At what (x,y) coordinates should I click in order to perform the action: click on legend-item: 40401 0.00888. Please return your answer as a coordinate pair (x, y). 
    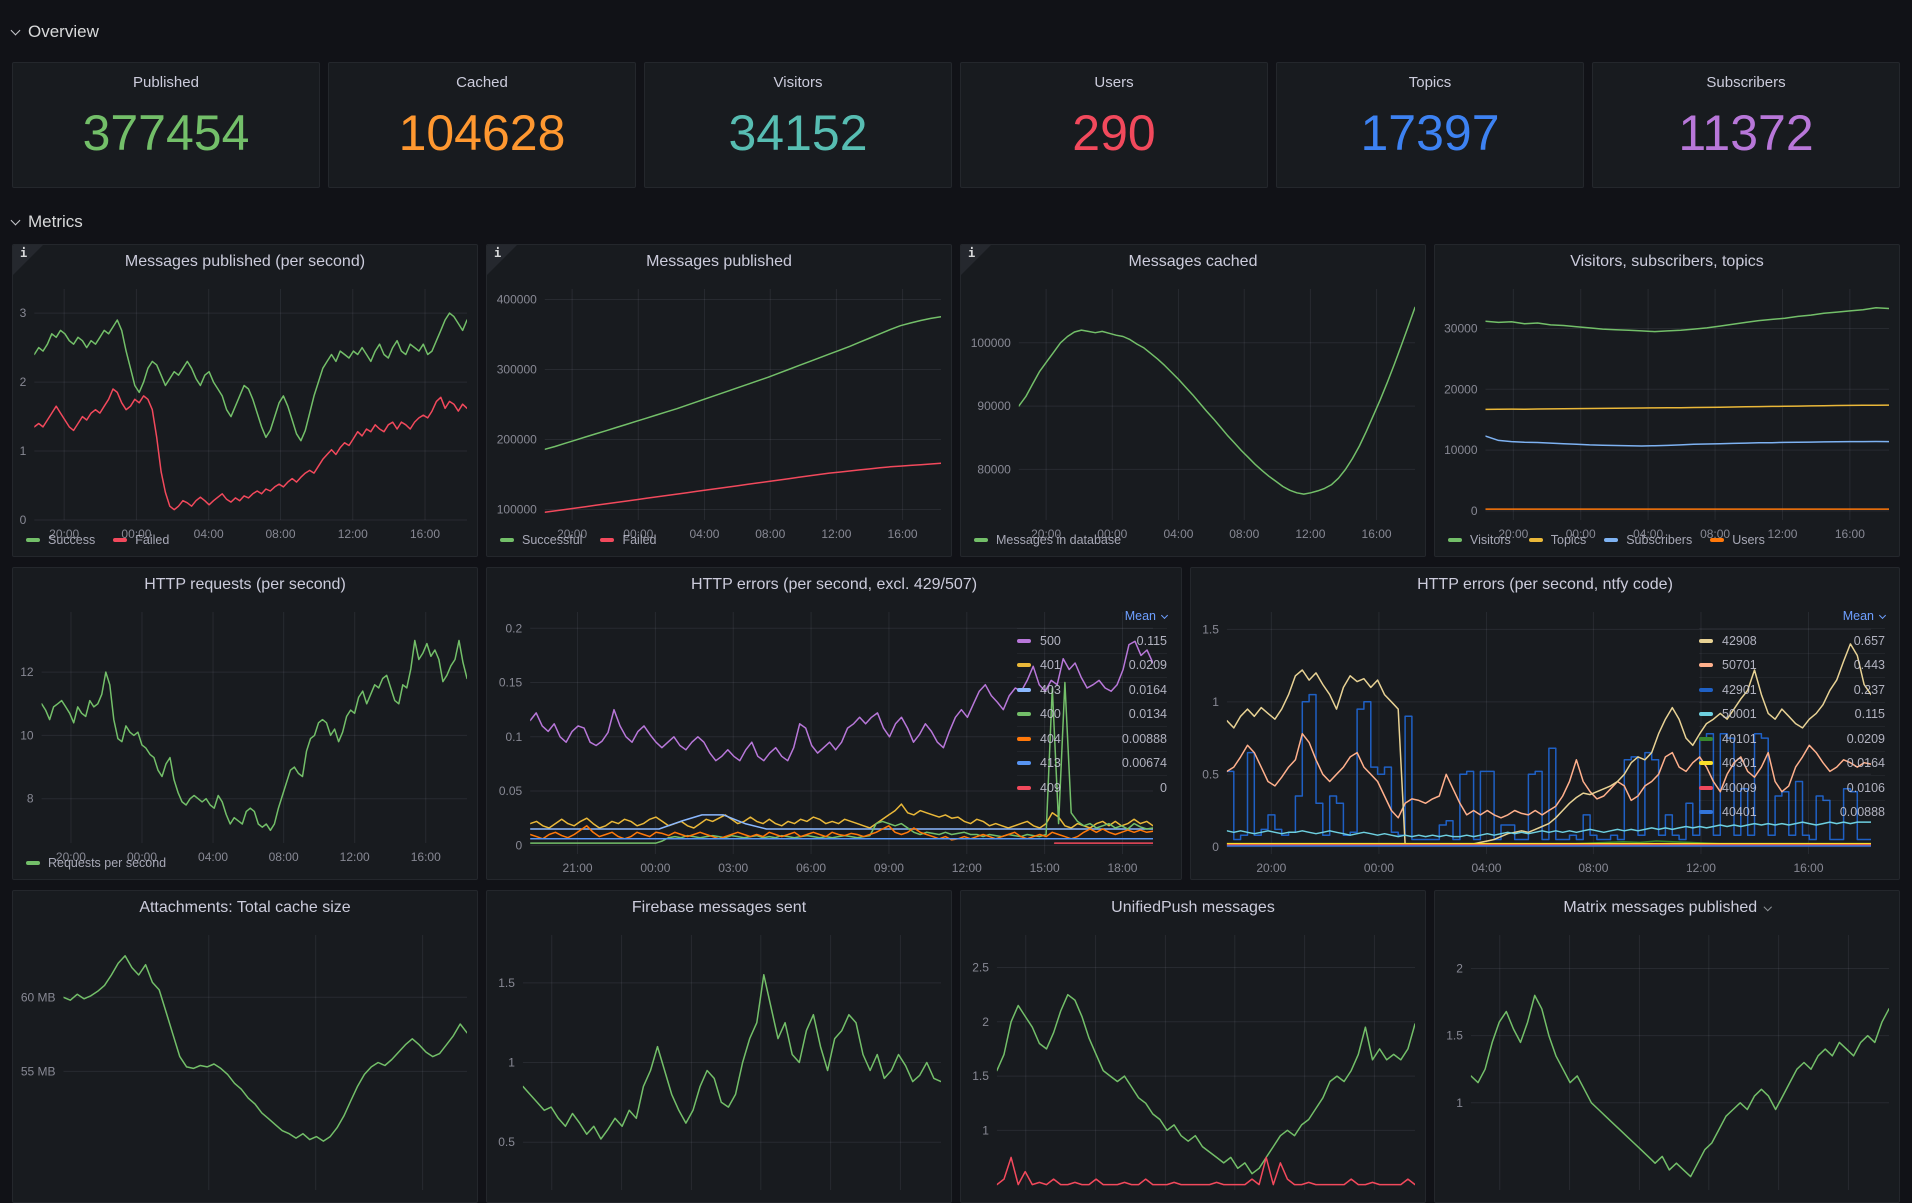
    Looking at the image, I should click on (1792, 812).